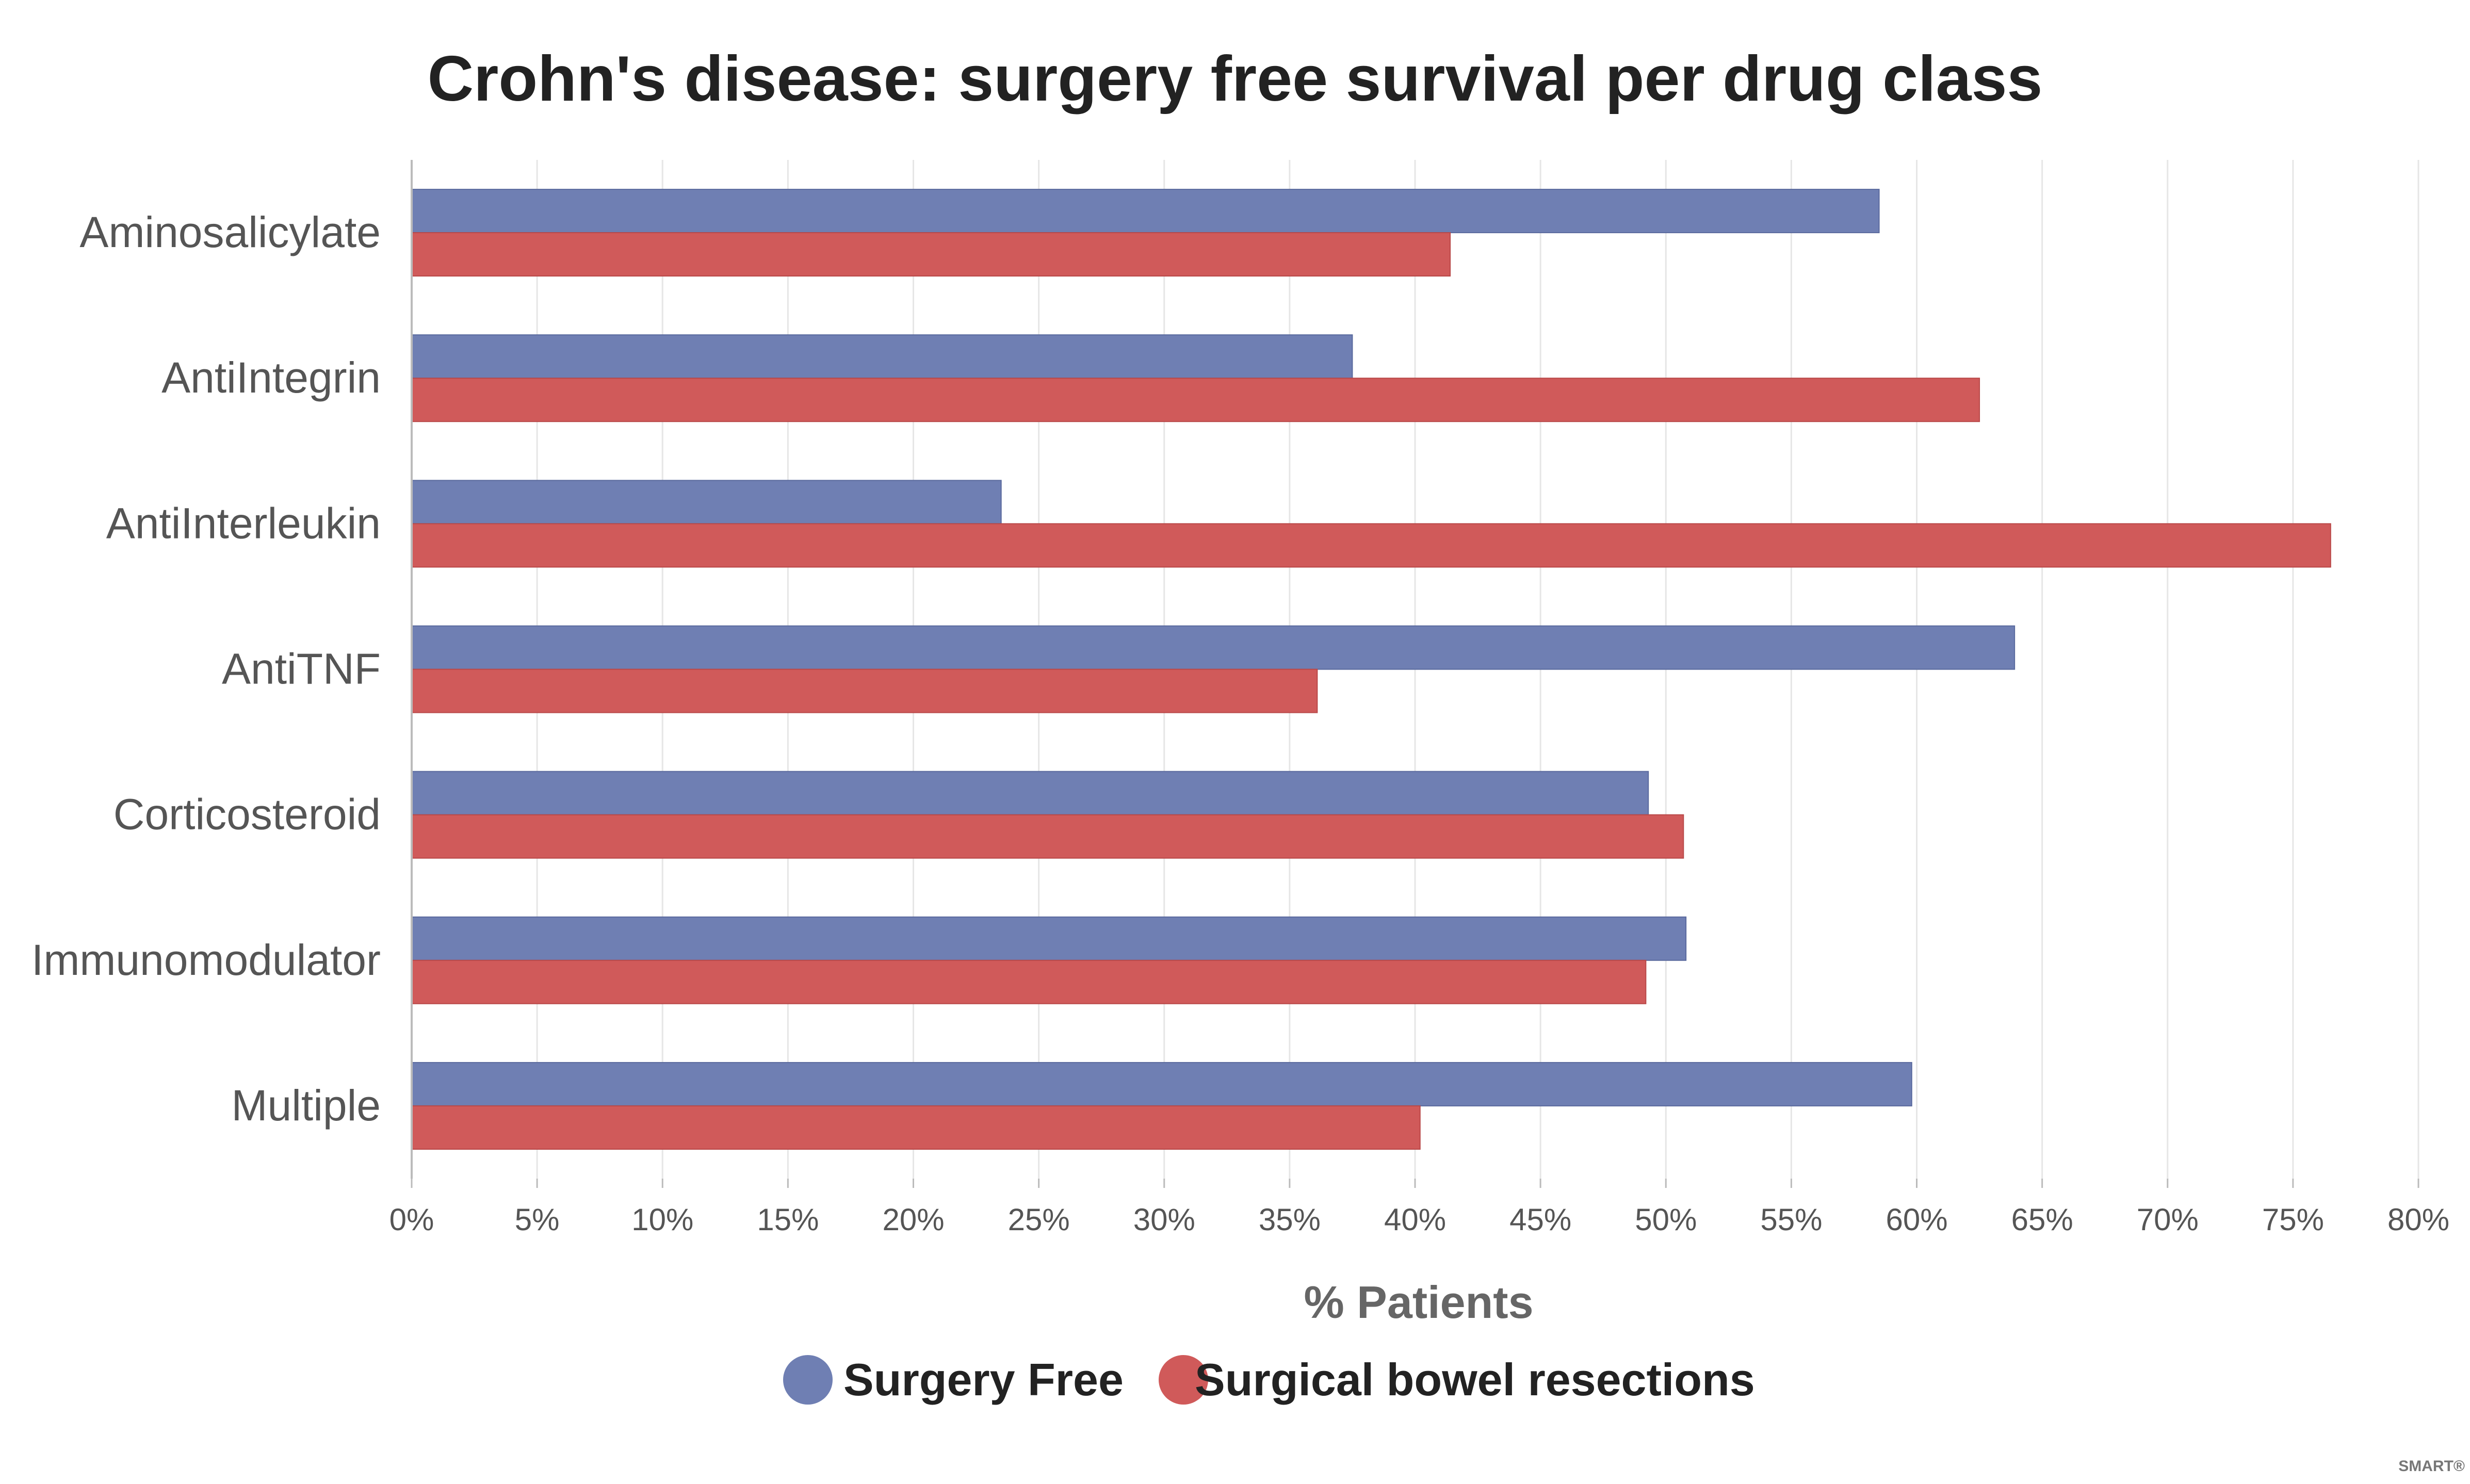 This screenshot has height=1484, width=2470. Describe the element at coordinates (206, 960) in the screenshot. I see `y-category-label: Immunomodulator` at that location.